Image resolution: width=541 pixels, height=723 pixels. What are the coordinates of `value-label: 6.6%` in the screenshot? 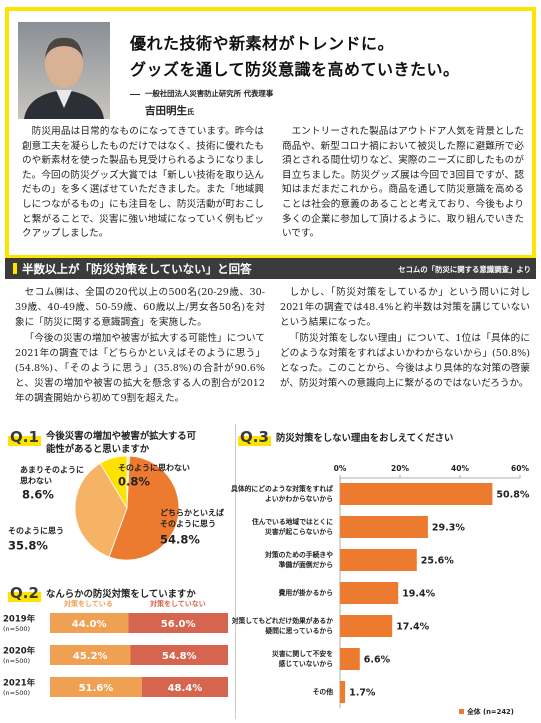 It's located at (377, 660).